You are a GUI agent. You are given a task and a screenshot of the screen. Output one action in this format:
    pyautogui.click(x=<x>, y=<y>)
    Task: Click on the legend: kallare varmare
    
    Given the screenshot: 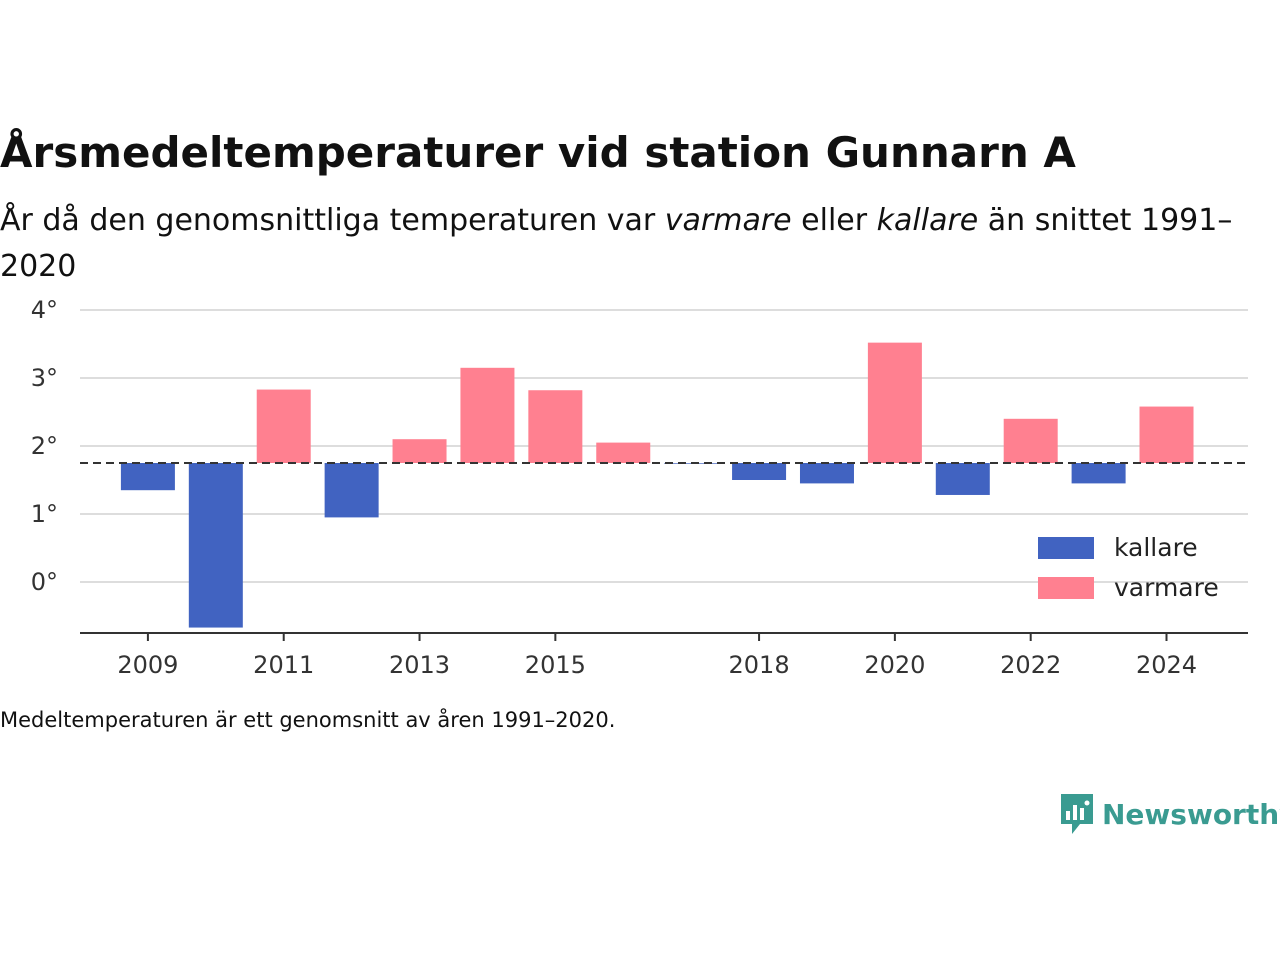 What is the action you would take?
    pyautogui.click(x=1128, y=567)
    